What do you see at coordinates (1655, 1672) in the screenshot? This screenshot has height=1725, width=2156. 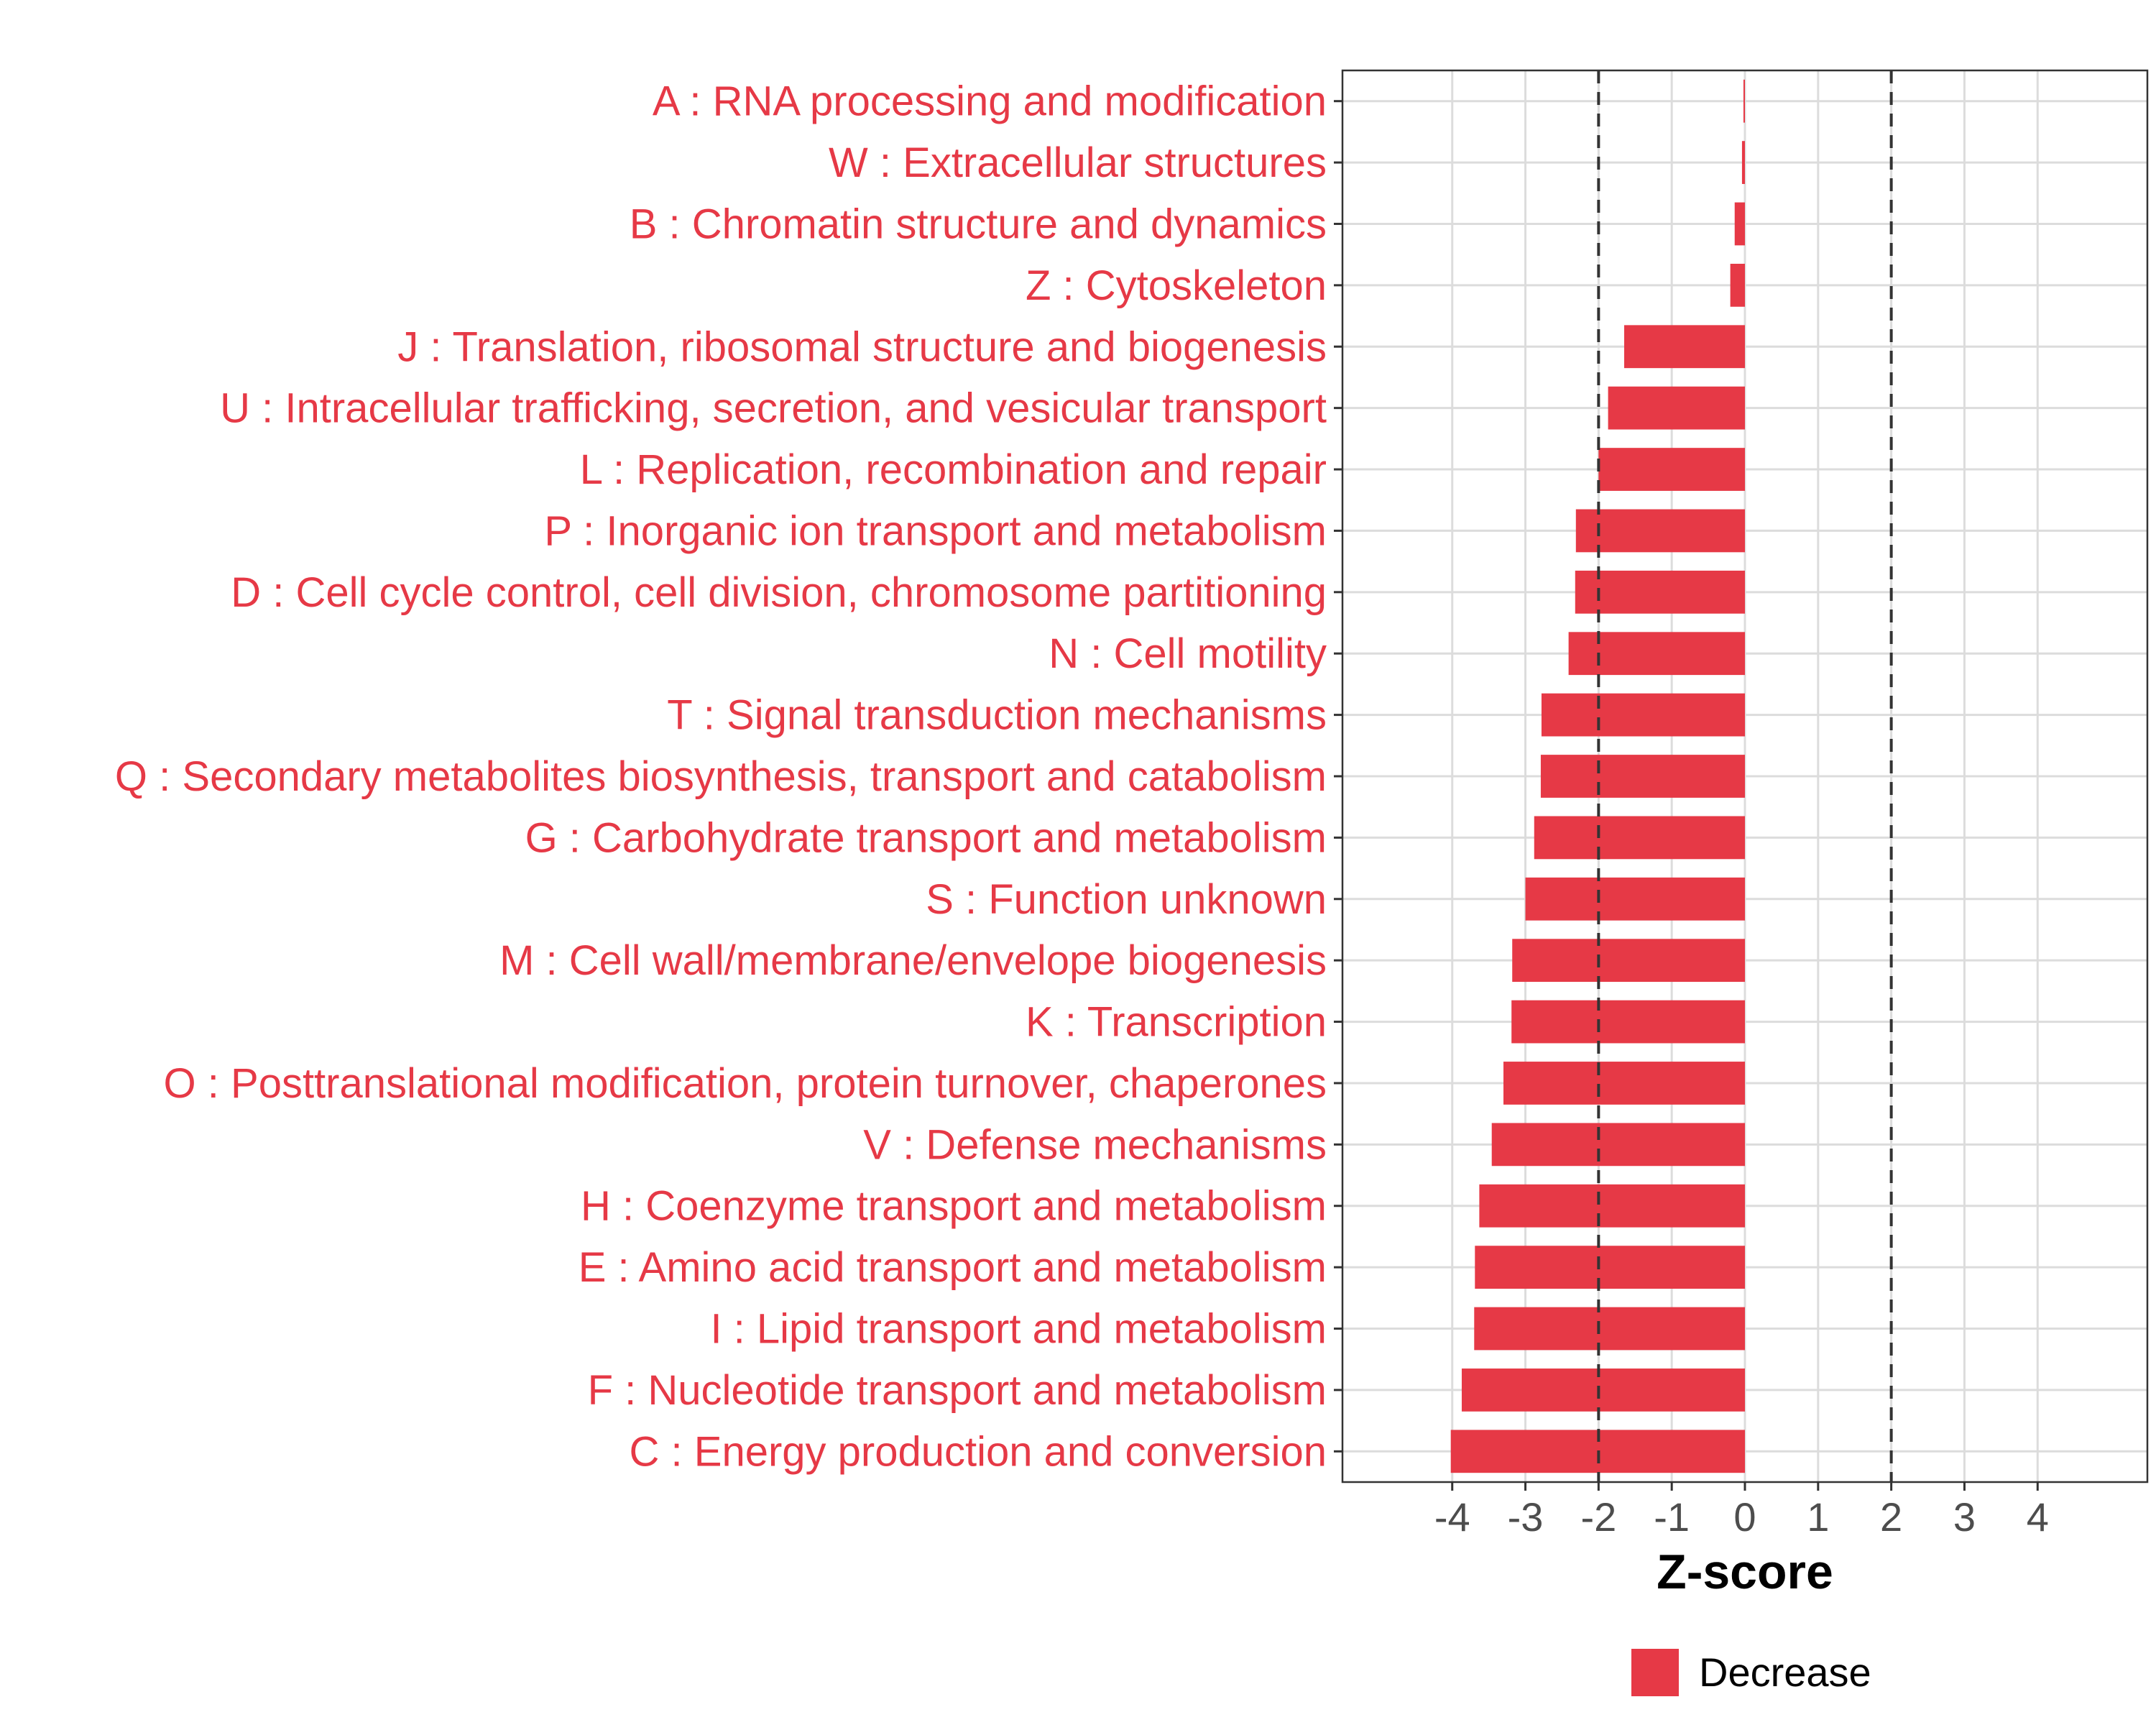 I see `legend-key-decrease` at bounding box center [1655, 1672].